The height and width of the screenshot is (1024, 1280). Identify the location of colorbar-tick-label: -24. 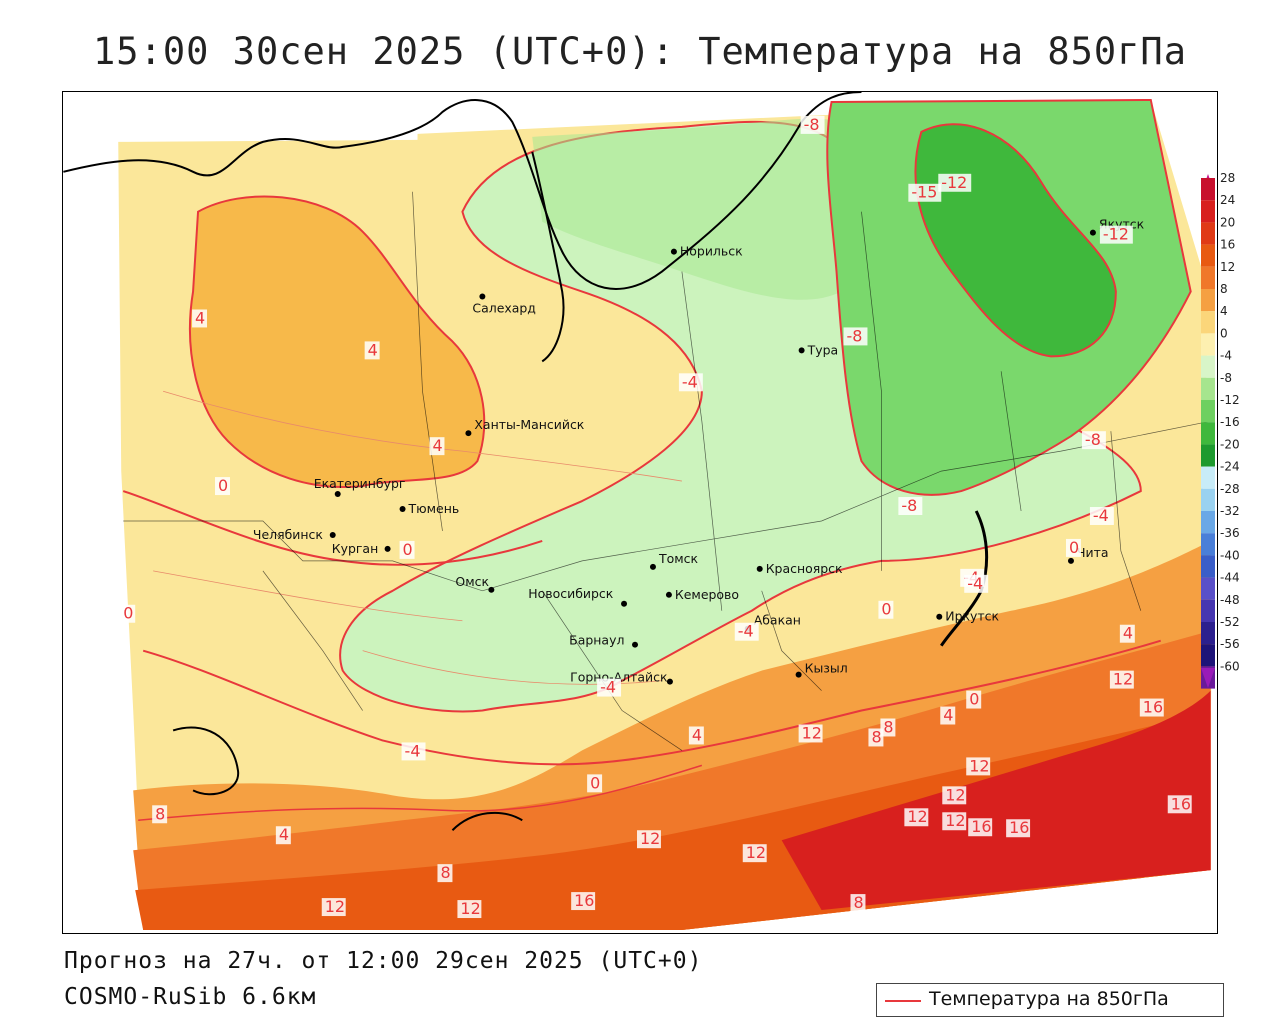
(1230, 467).